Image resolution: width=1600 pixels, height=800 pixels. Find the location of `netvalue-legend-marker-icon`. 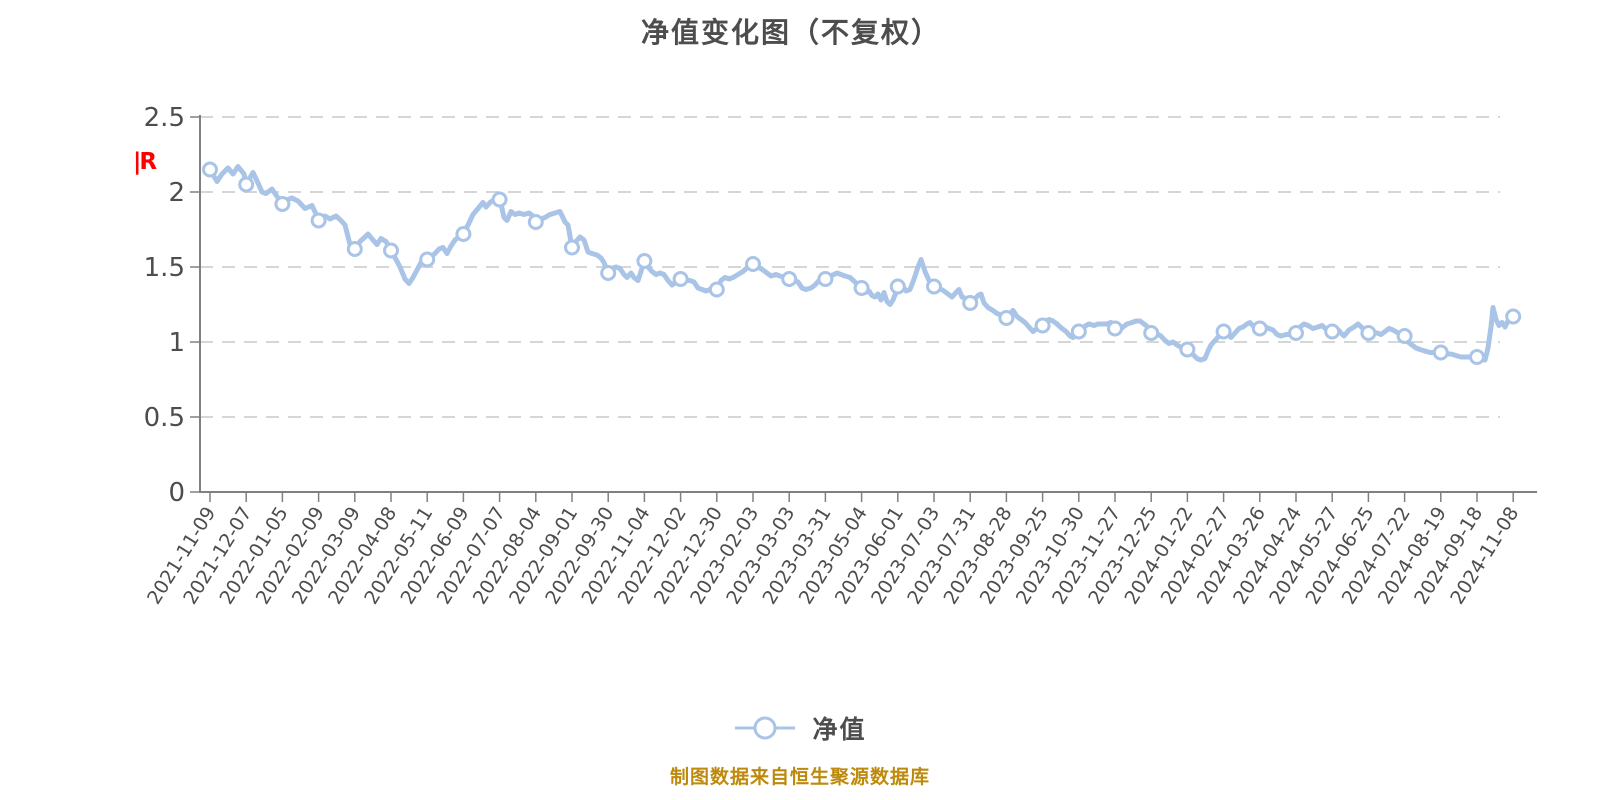

netvalue-legend-marker-icon is located at coordinates (765, 728).